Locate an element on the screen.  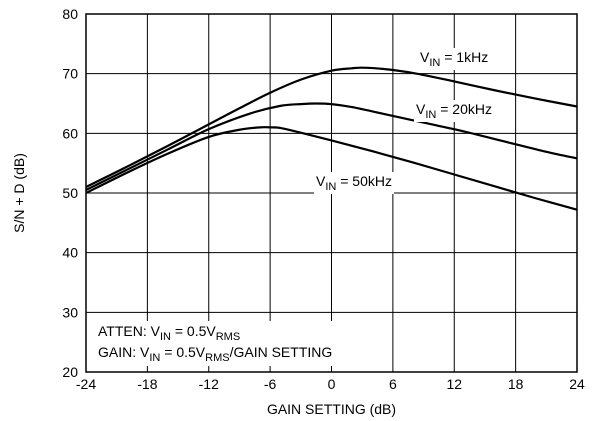
x-tick-label: -18 is located at coordinates (147, 384).